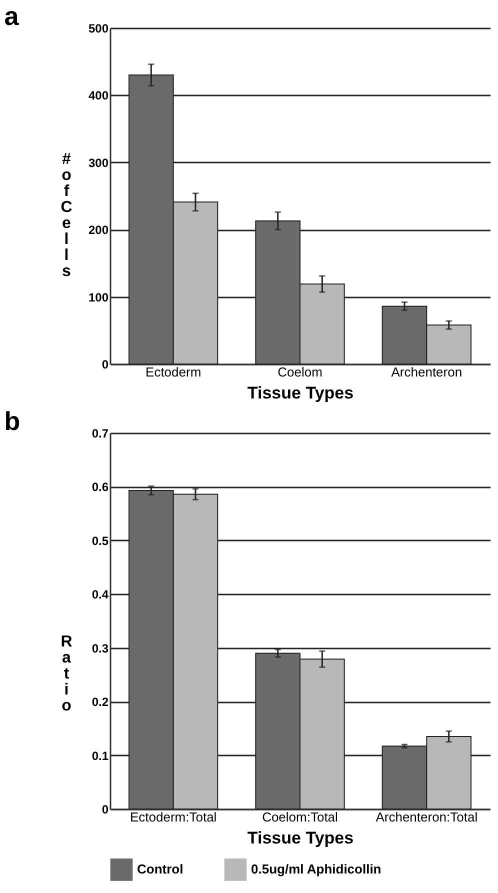 This screenshot has width=498, height=893. I want to click on x-tick-label: Coelom:Total, so click(300, 817).